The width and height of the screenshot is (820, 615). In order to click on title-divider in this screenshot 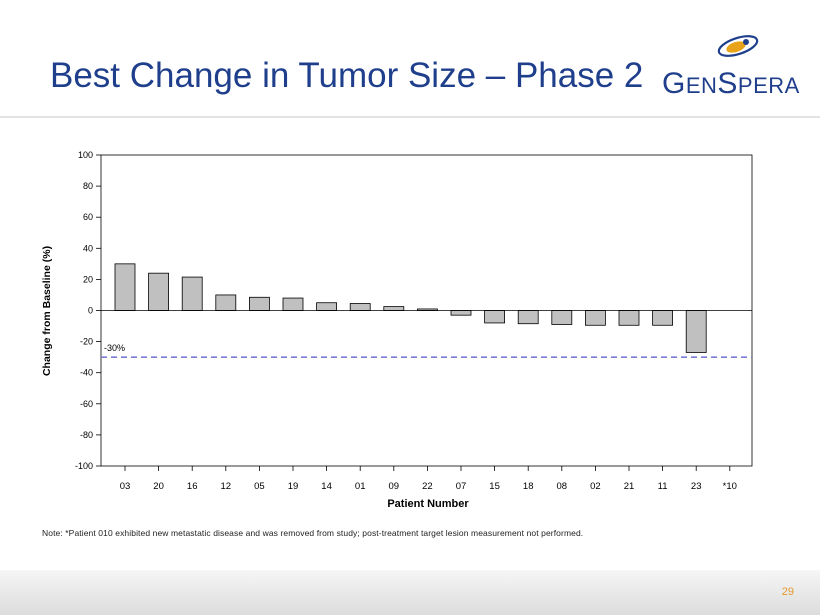, I will do `click(410, 117)`.